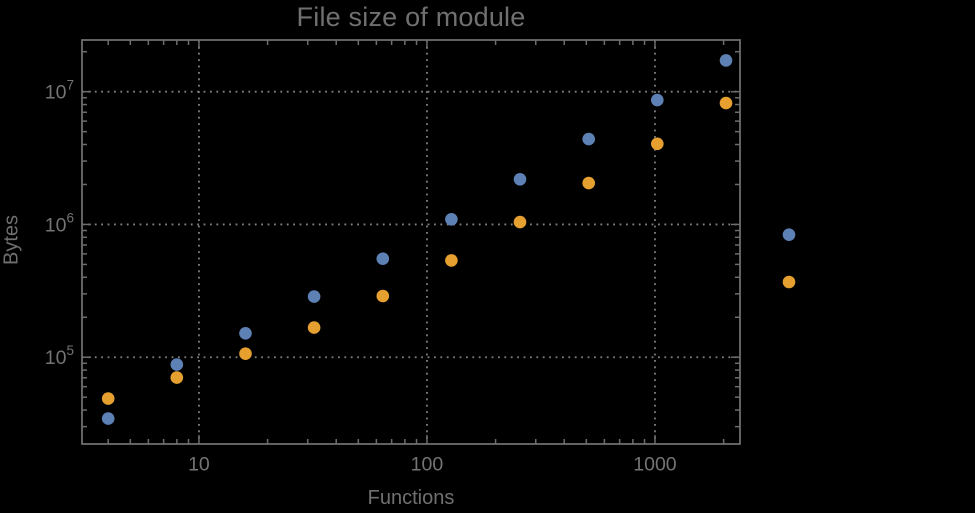 The width and height of the screenshot is (975, 513). What do you see at coordinates (59, 223) in the screenshot?
I see `y-tick-label-10e6: 10⁶` at bounding box center [59, 223].